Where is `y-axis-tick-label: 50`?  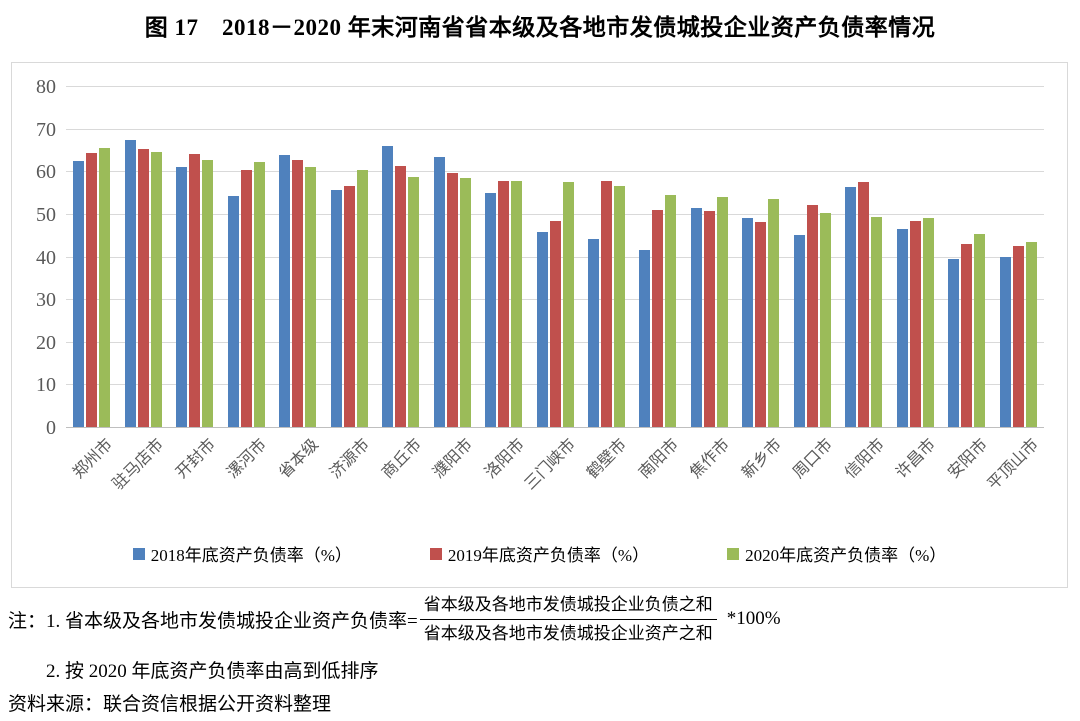
y-axis-tick-label: 50 is located at coordinates (46, 214).